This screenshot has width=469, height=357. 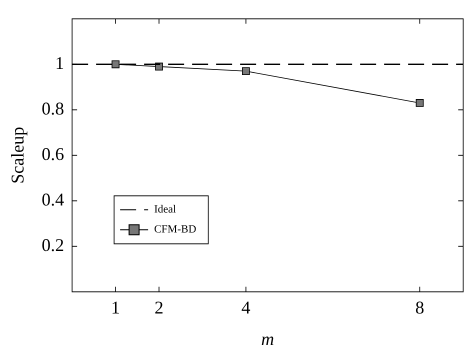 I want to click on legend-label: CFM-BD, so click(x=175, y=230).